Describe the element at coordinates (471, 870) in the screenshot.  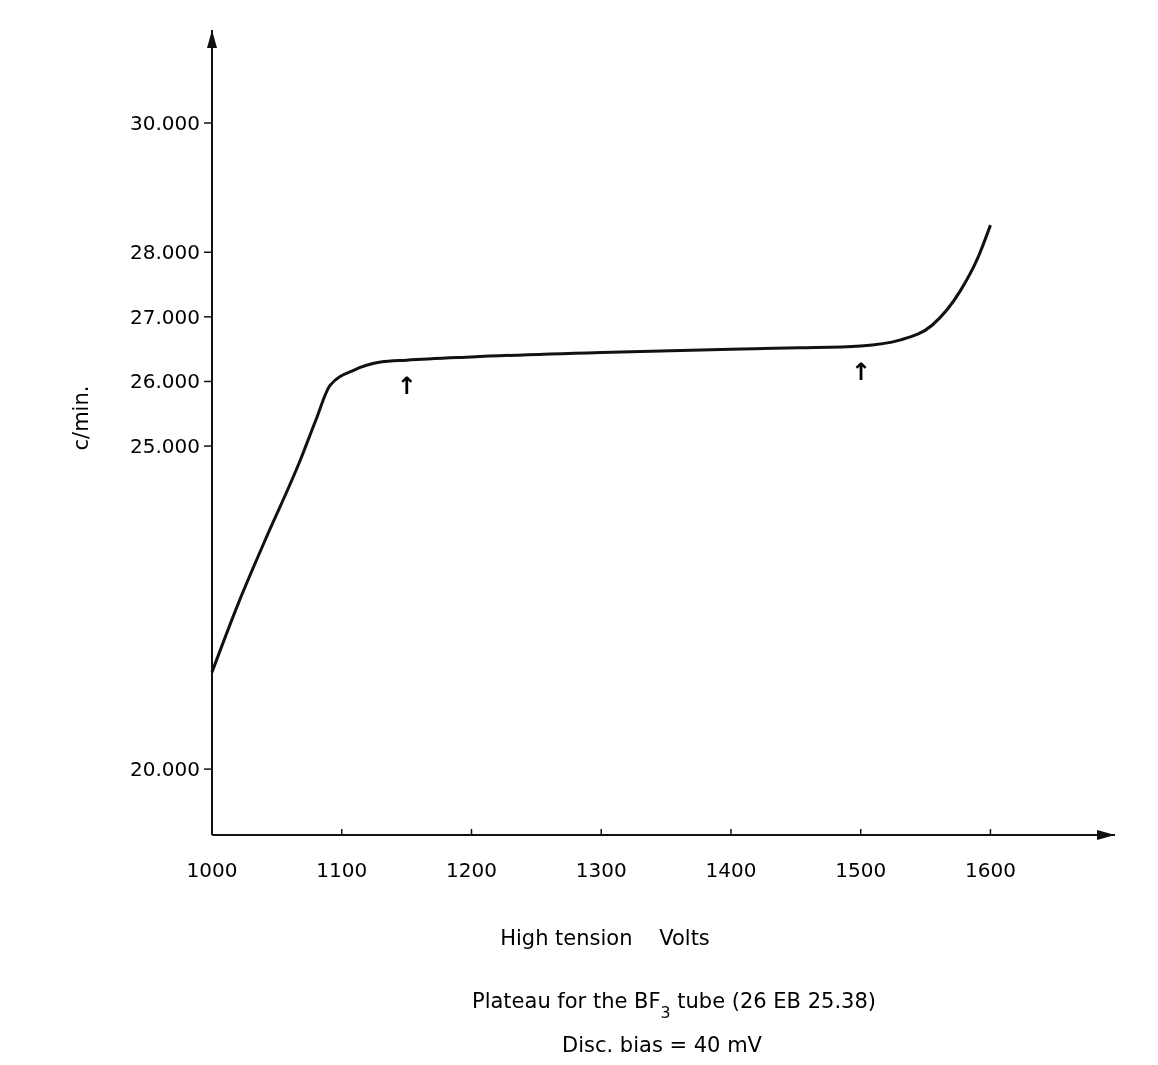
I see `x-tick-label: 1200` at that location.